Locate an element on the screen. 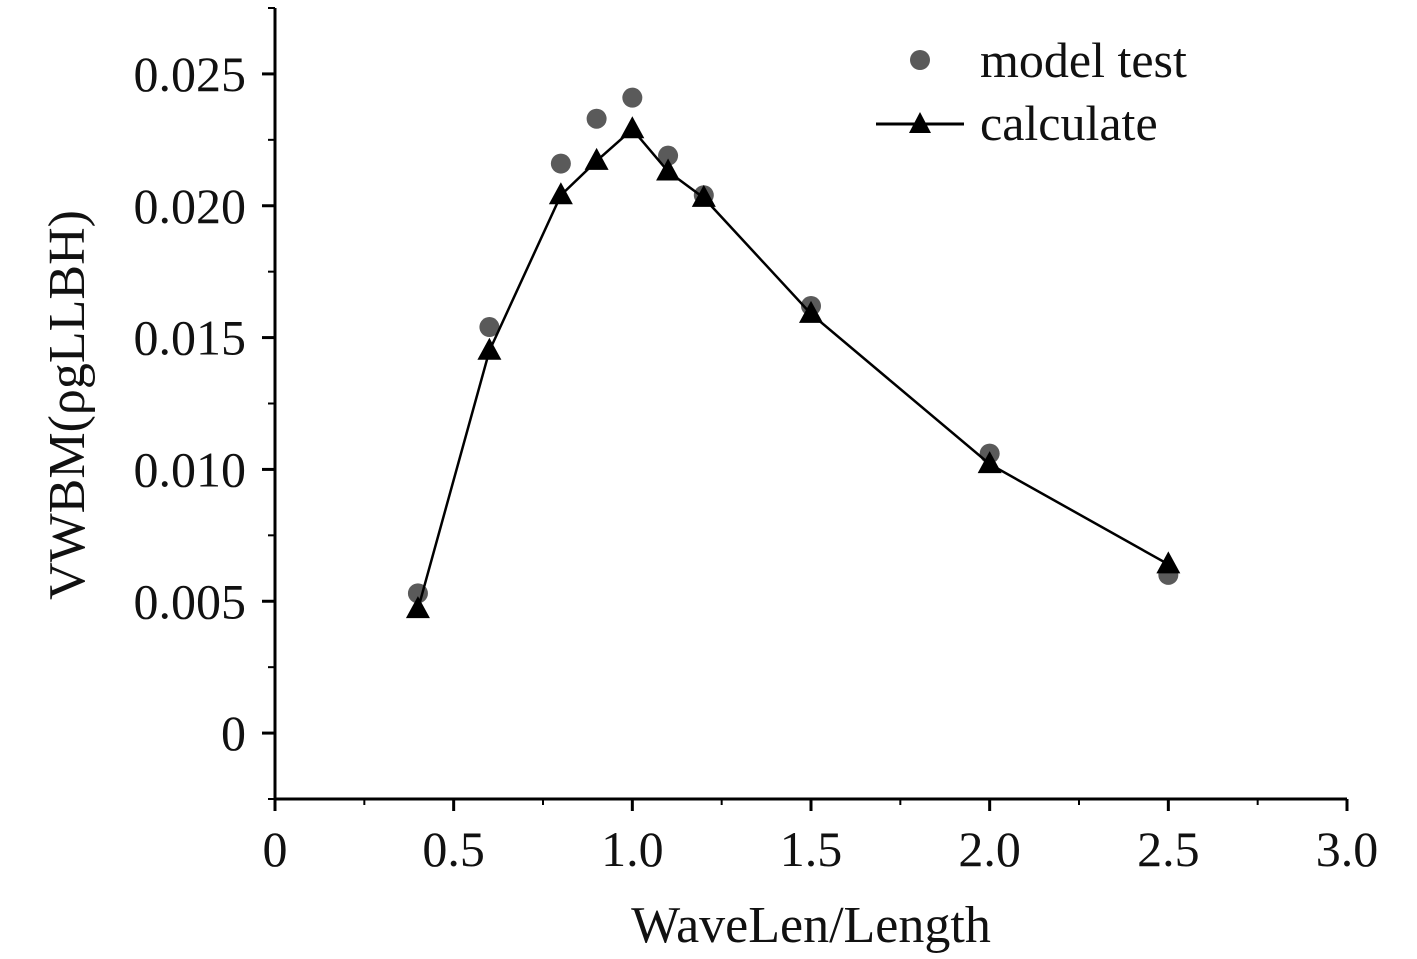 This screenshot has height=959, width=1417. x-axis-title: WaveLen/Length is located at coordinates (811, 925).